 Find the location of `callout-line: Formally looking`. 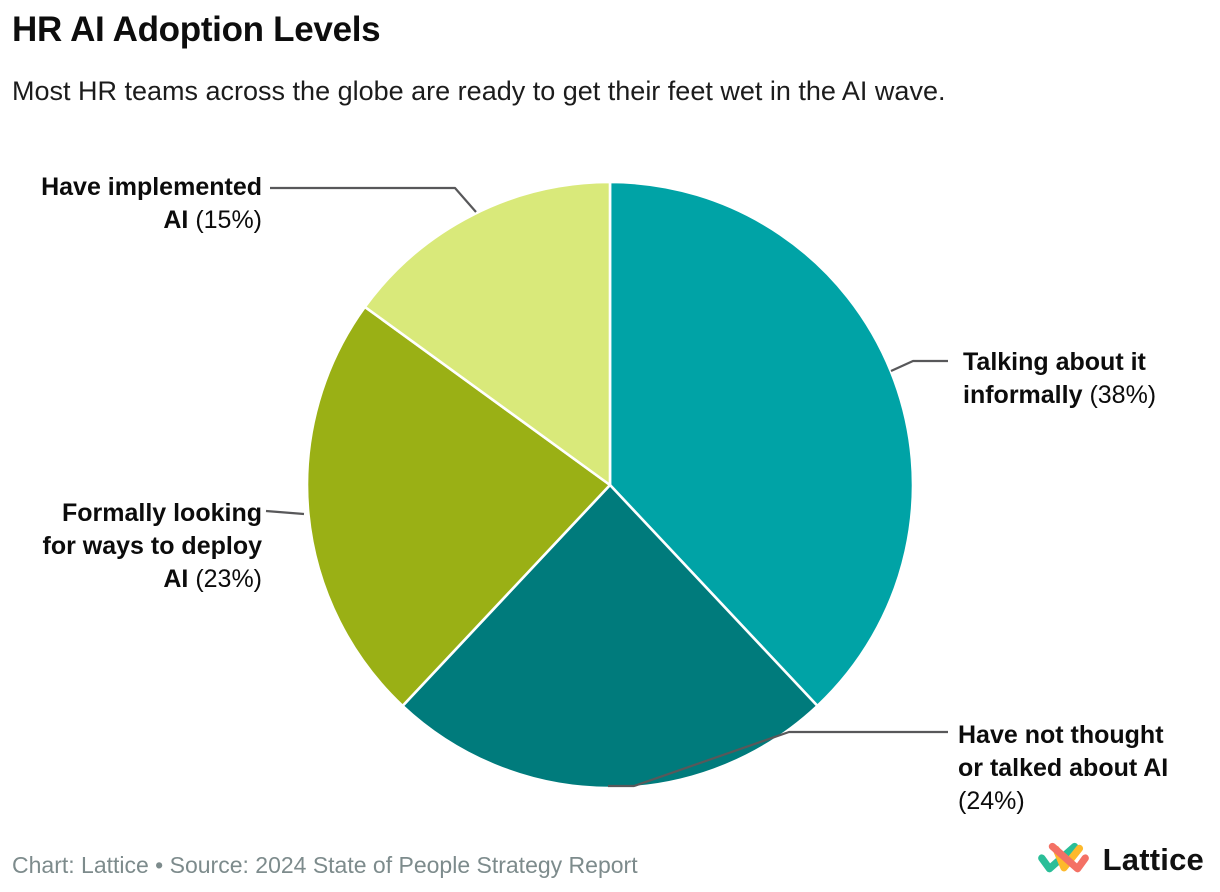

callout-line: Formally looking is located at coordinates (152, 513).